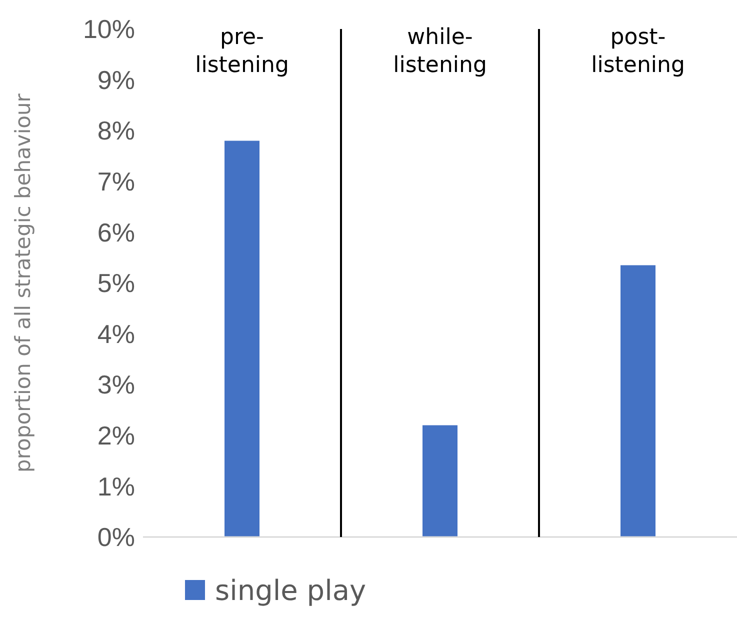 The height and width of the screenshot is (619, 737). Describe the element at coordinates (116, 486) in the screenshot. I see `y-tick-label: 1%` at that location.